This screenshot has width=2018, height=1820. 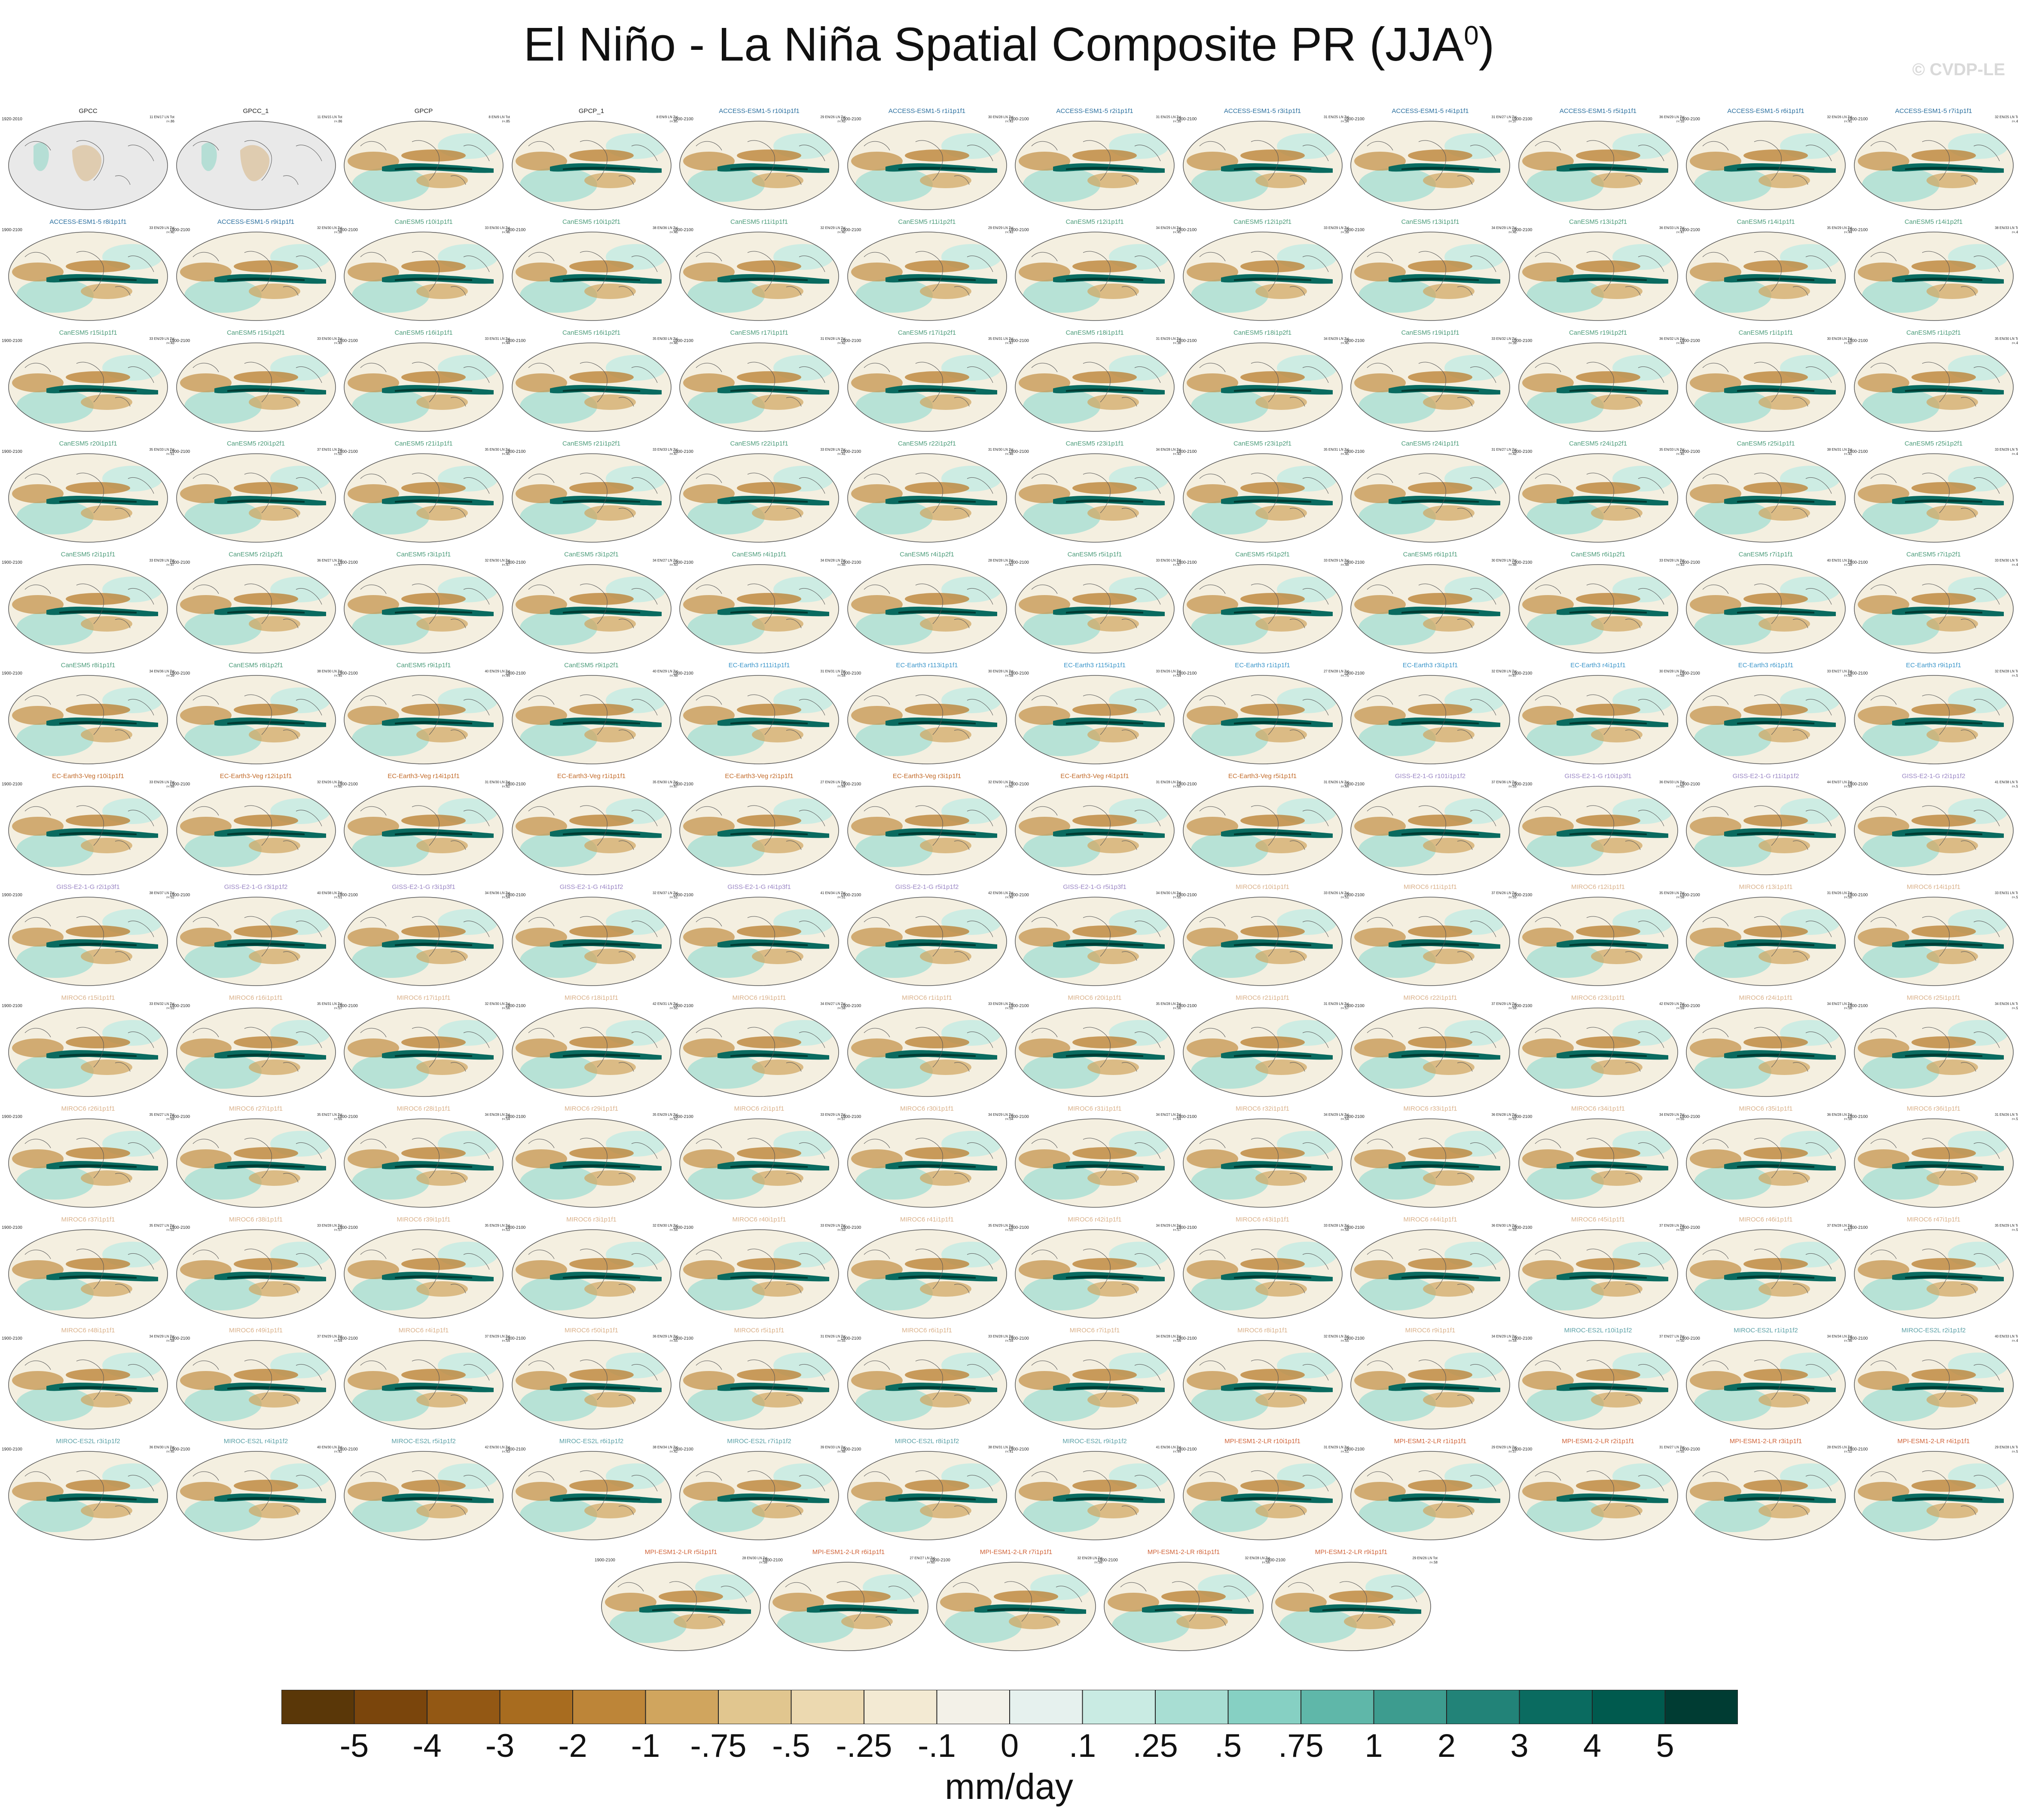 What do you see at coordinates (256, 111) in the screenshot?
I see `panel-title: GPCC_1` at bounding box center [256, 111].